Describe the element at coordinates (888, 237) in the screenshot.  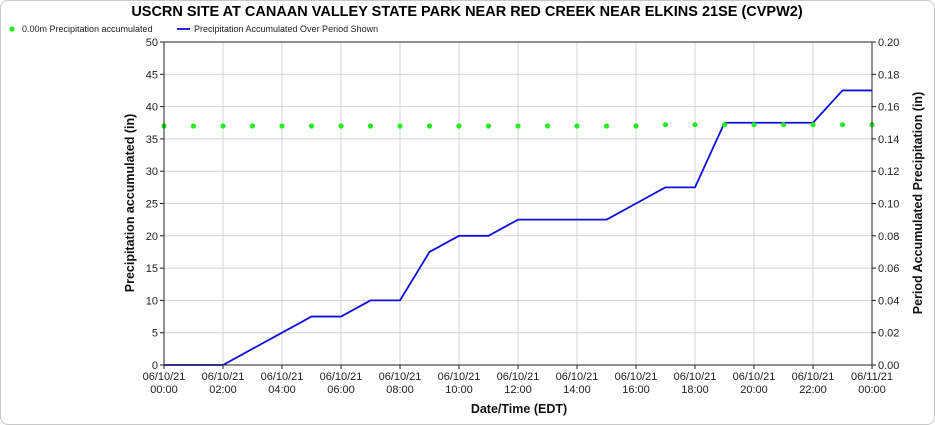
I see `y-right-tick-label: 0.08` at that location.